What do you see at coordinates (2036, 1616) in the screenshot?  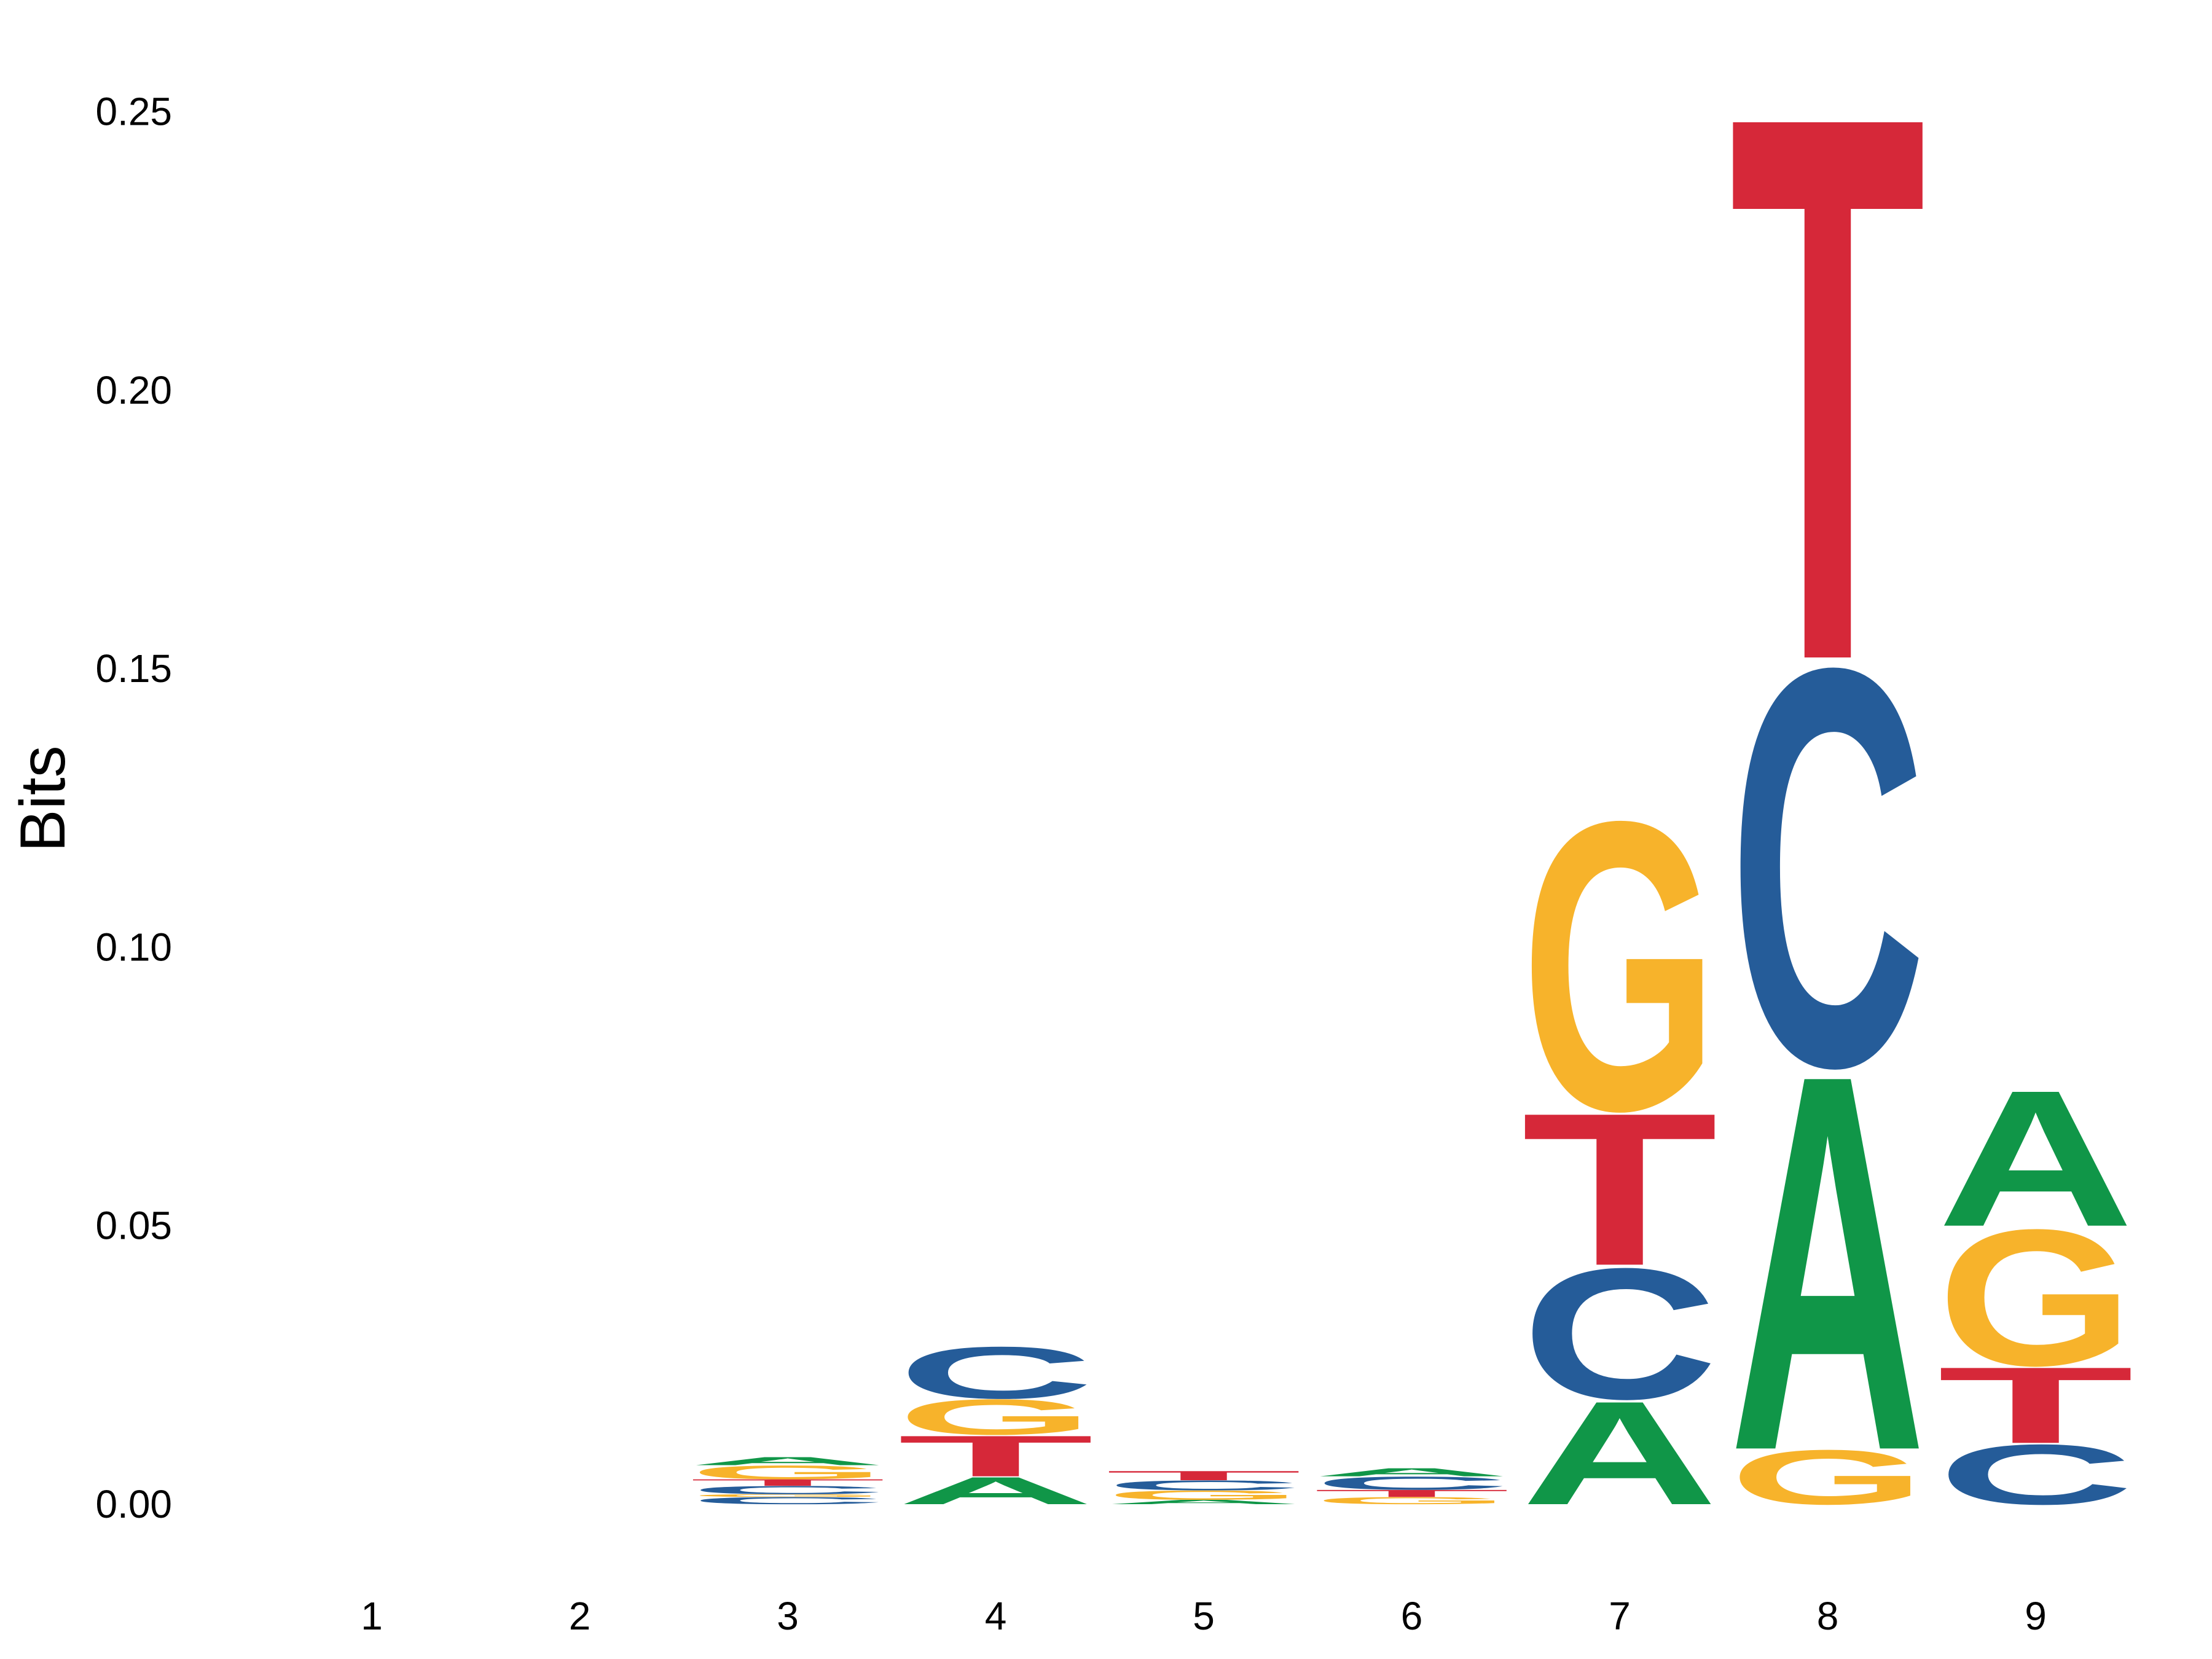 I see `x-tick-label: 9` at bounding box center [2036, 1616].